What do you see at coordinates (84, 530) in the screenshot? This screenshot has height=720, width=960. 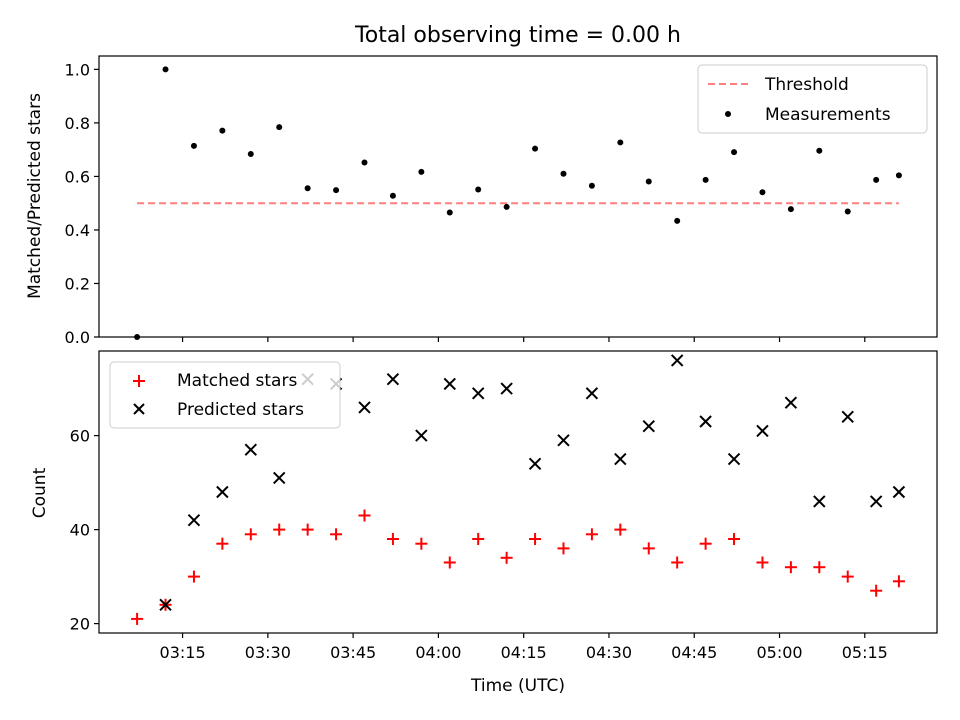 I see `bottom-y-ticks: 20 40 60` at bounding box center [84, 530].